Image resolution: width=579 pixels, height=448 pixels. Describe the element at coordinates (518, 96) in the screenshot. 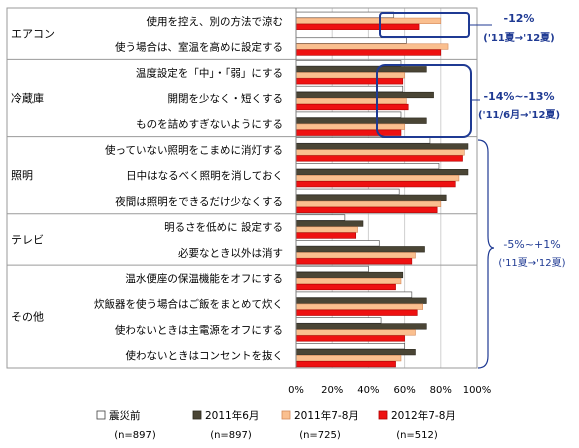

I see `annotation-label: -14%~-13%` at that location.